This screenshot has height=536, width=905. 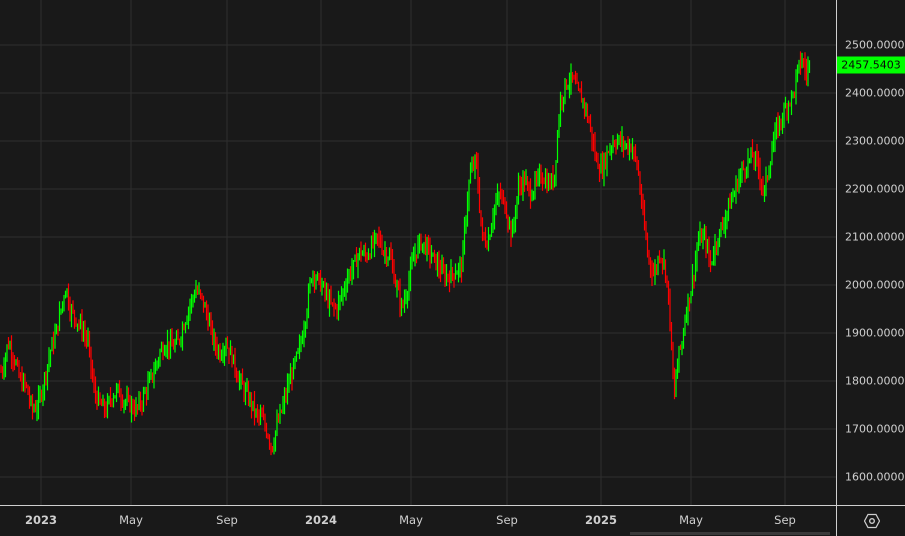 What do you see at coordinates (875, 285) in the screenshot?
I see `price-tick-label: 2000.0000` at bounding box center [875, 285].